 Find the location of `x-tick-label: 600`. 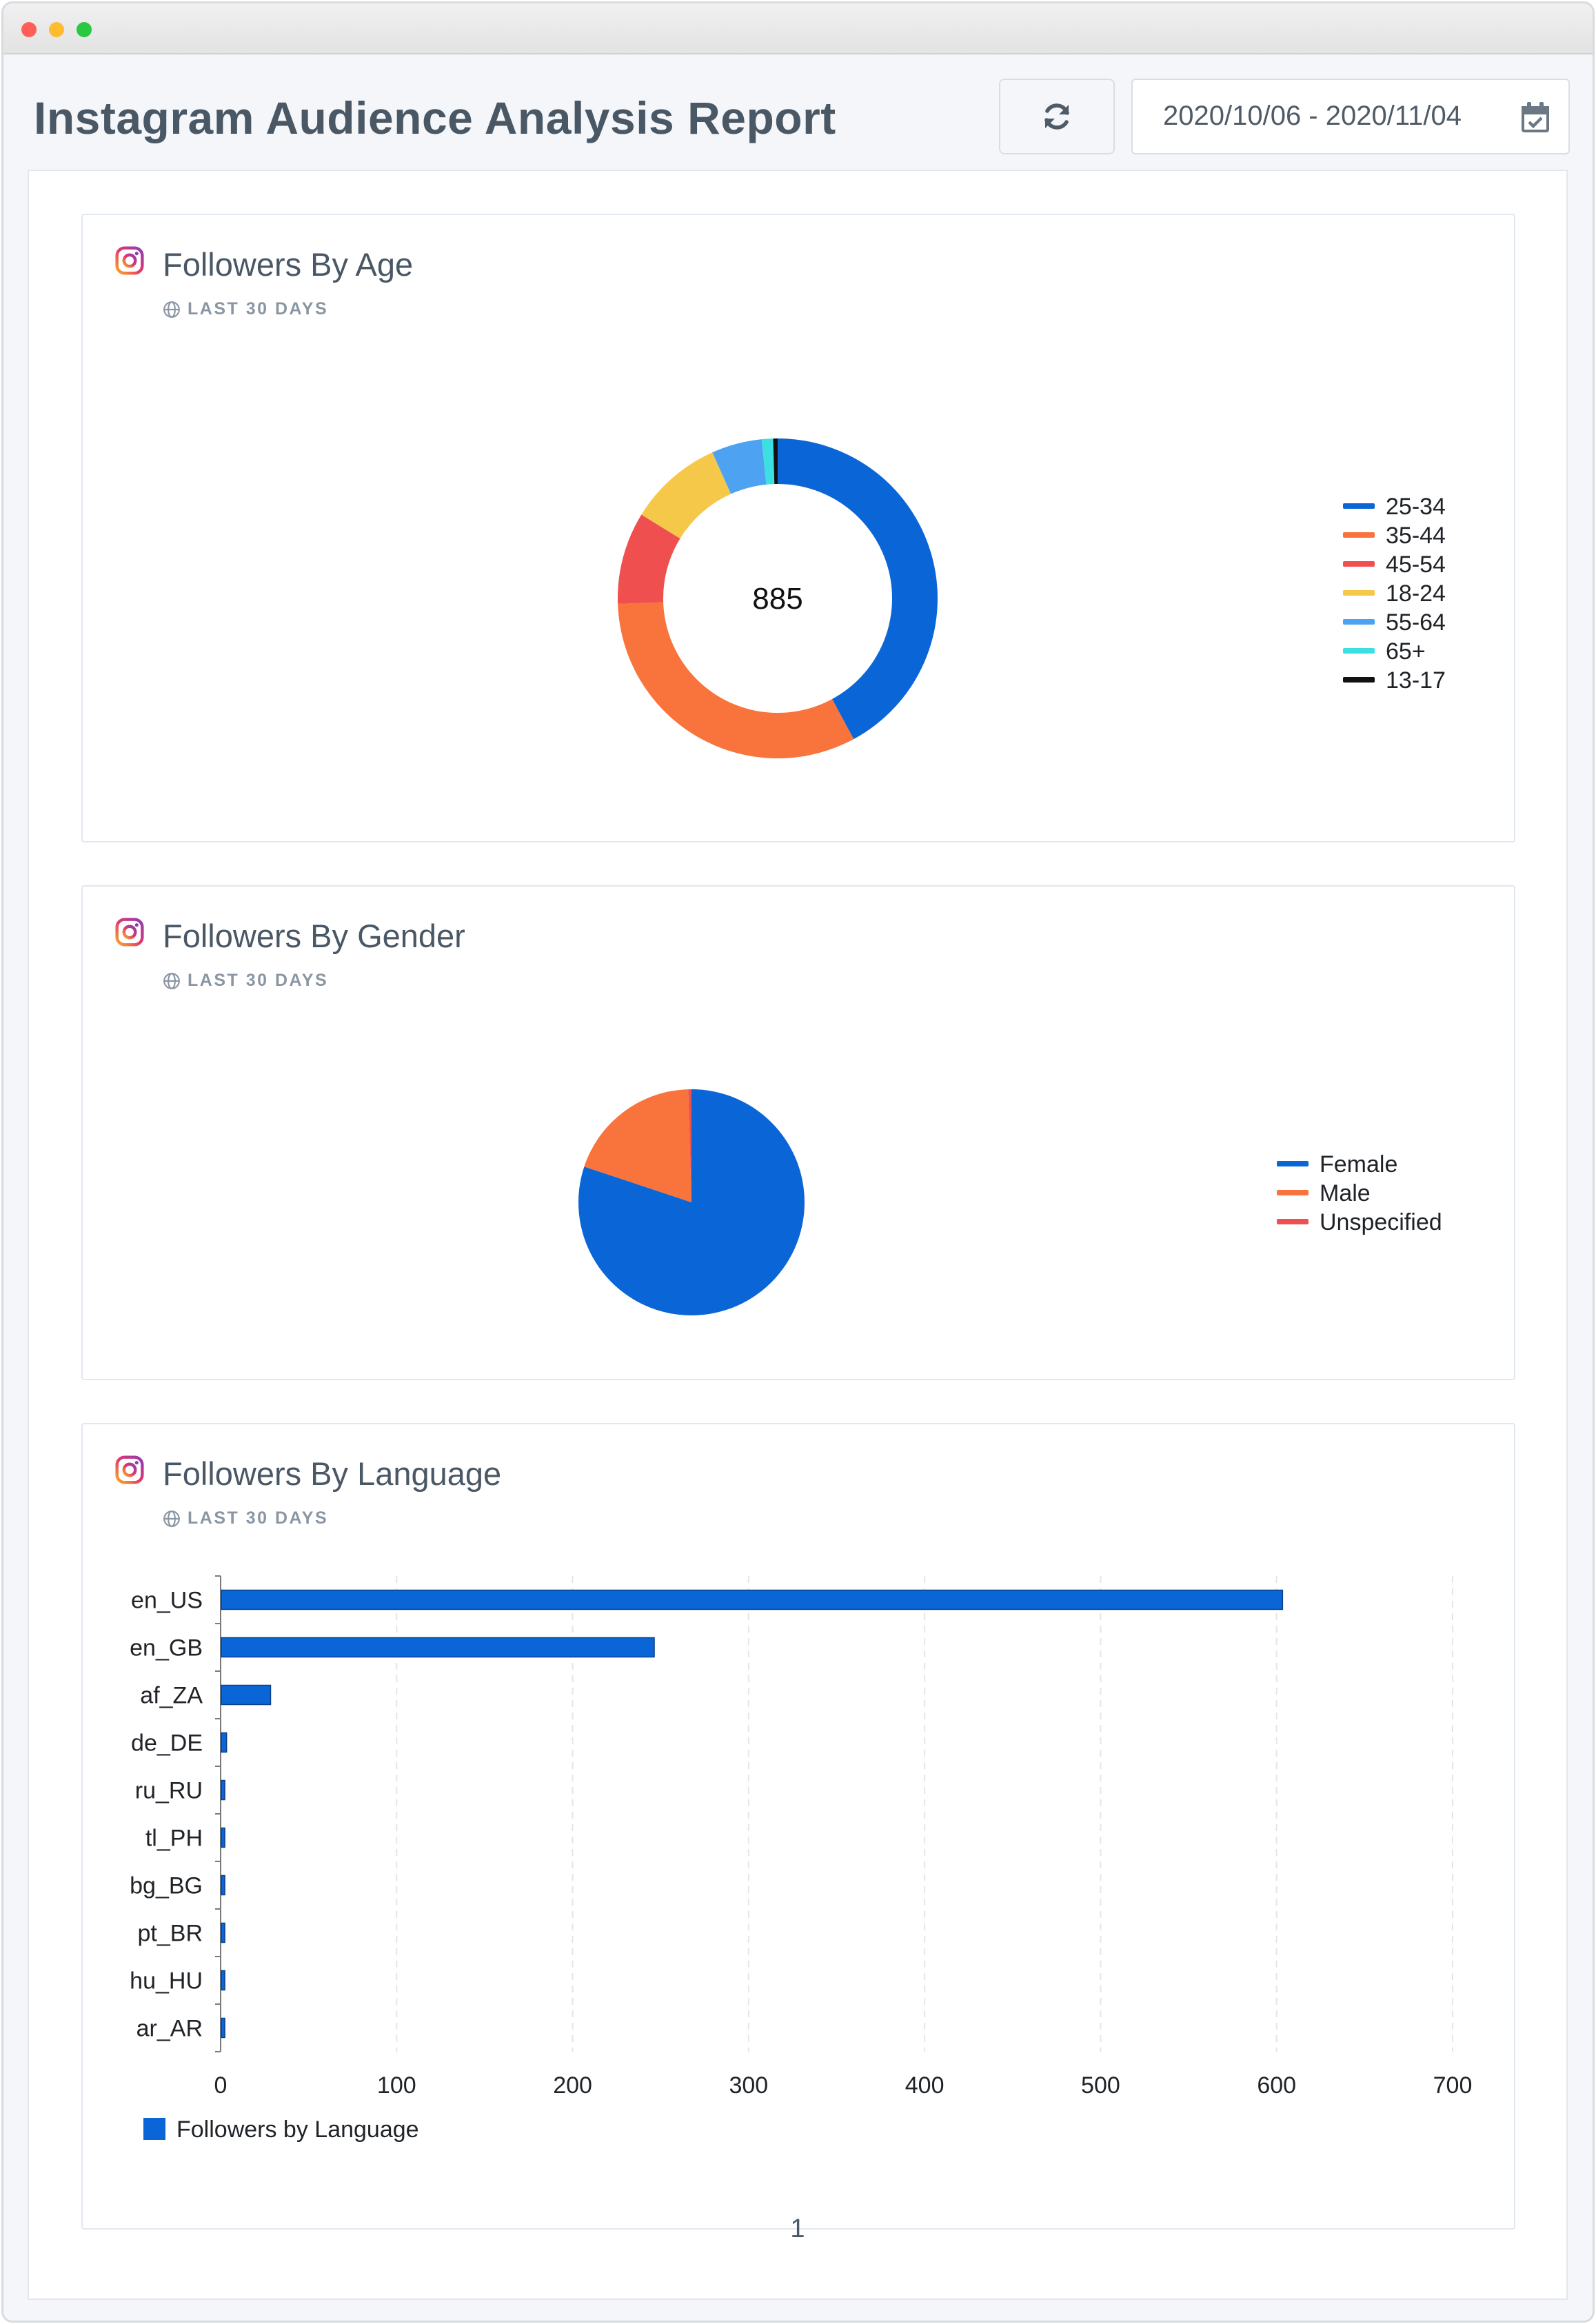

x-tick-label: 600 is located at coordinates (1276, 2085).